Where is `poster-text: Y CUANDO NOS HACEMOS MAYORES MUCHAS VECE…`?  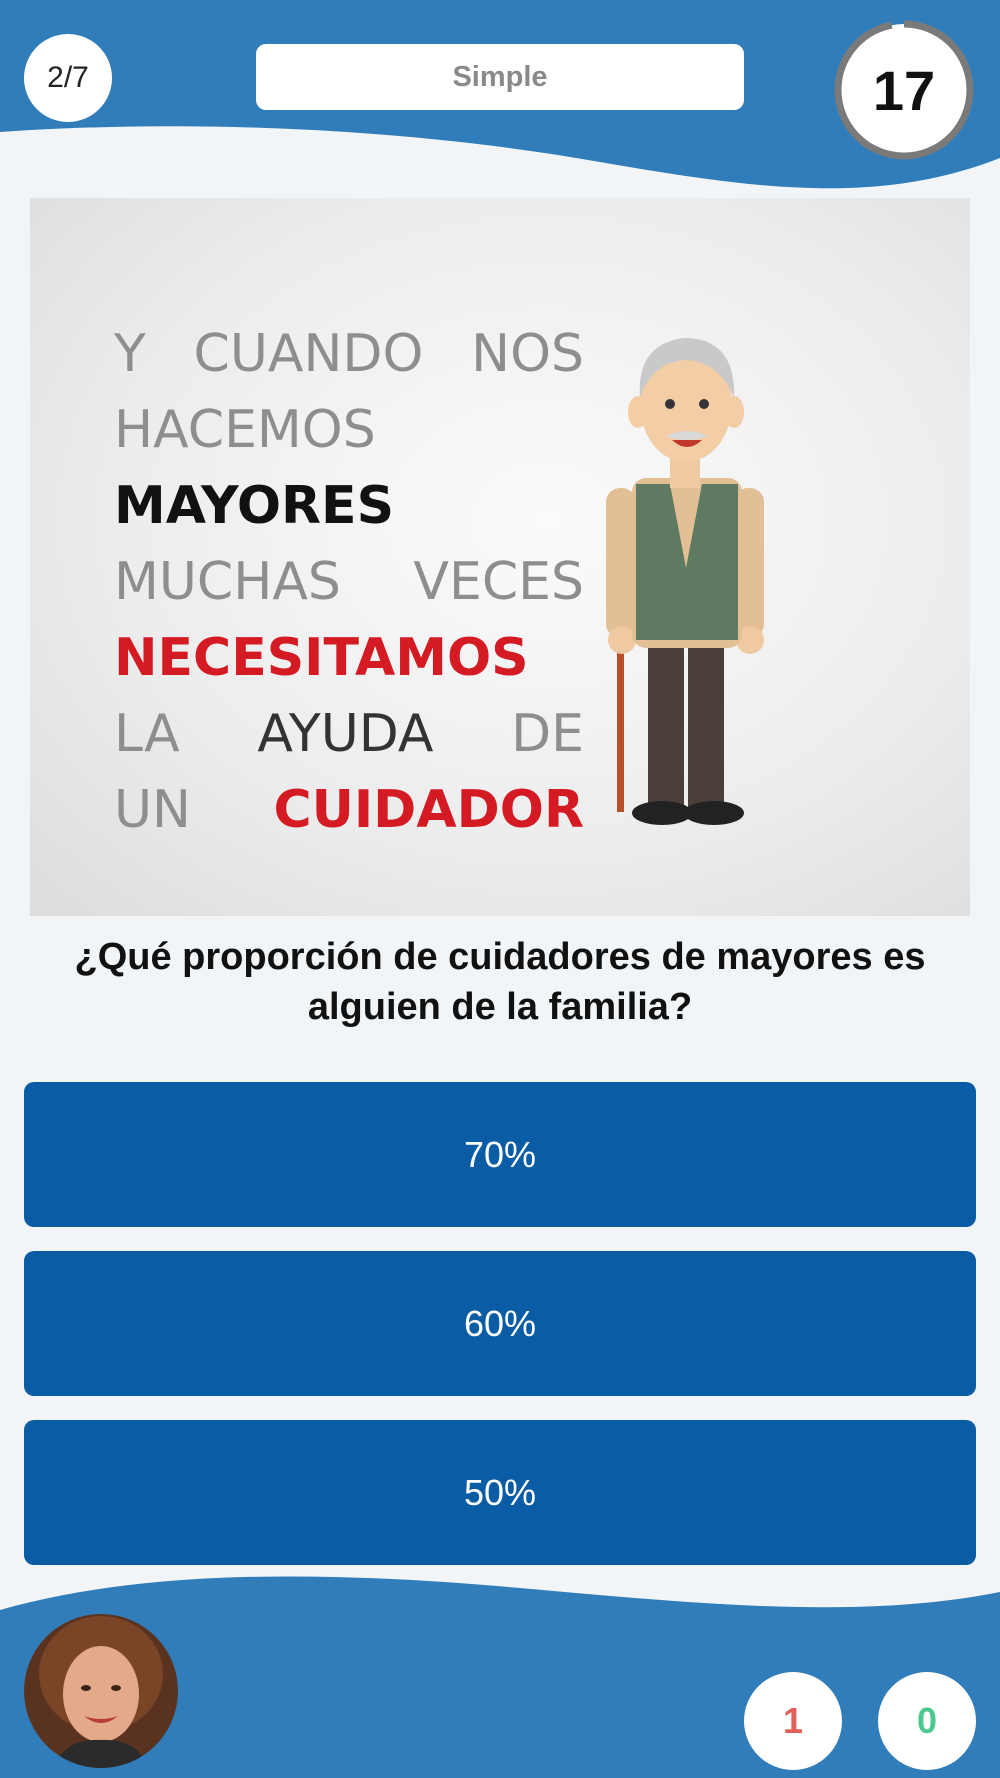
poster-text: Y CUANDO NOS HACEMOS MAYORES MUCHAS VECE… is located at coordinates (349, 582).